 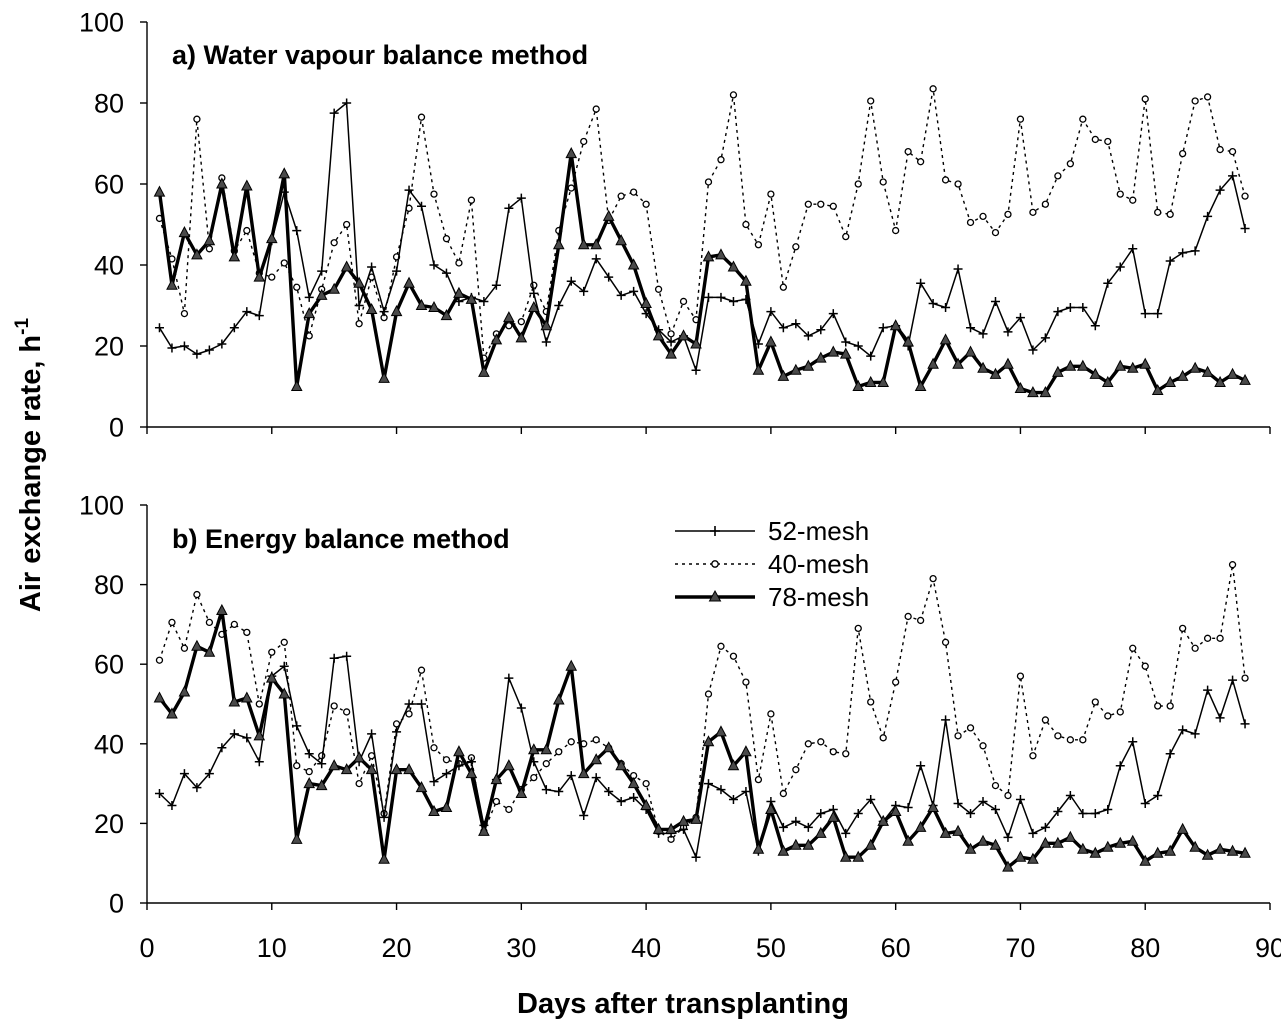 What do you see at coordinates (341, 539) in the screenshot?
I see `panel-b-title: b) Energy balance method` at bounding box center [341, 539].